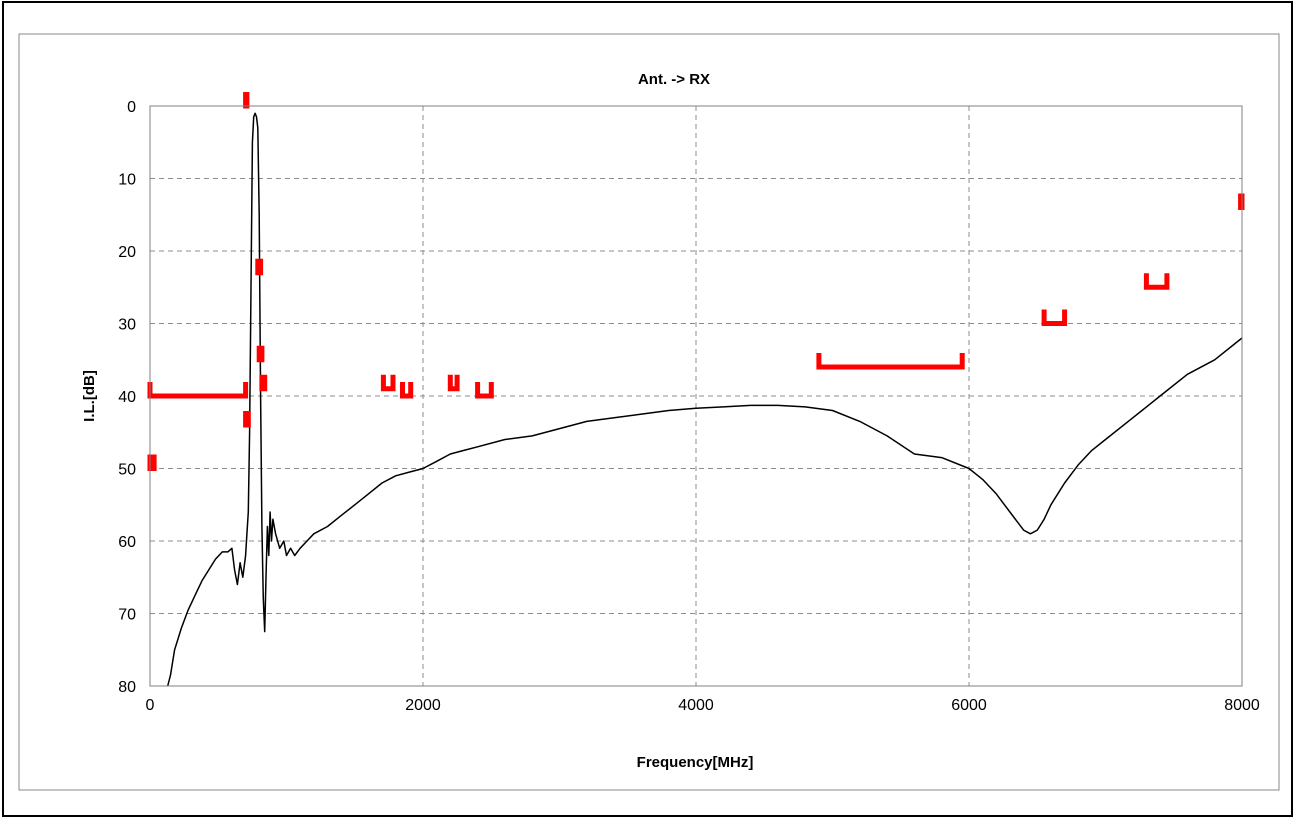 The height and width of the screenshot is (822, 1297). Describe the element at coordinates (127, 687) in the screenshot. I see `y-tick-label: 80` at that location.